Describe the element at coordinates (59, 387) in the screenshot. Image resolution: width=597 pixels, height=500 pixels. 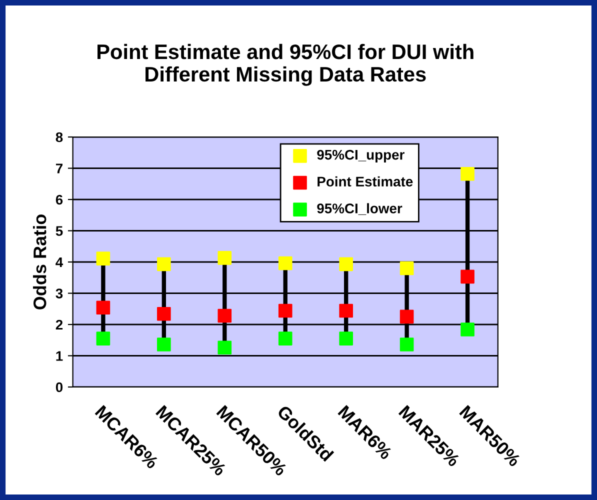
I see `y-tick-label: 0` at that location.